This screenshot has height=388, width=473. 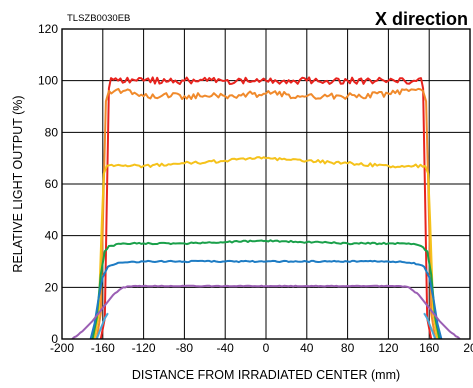 What do you see at coordinates (52, 184) in the screenshot?
I see `y-tick-label: 60` at bounding box center [52, 184].